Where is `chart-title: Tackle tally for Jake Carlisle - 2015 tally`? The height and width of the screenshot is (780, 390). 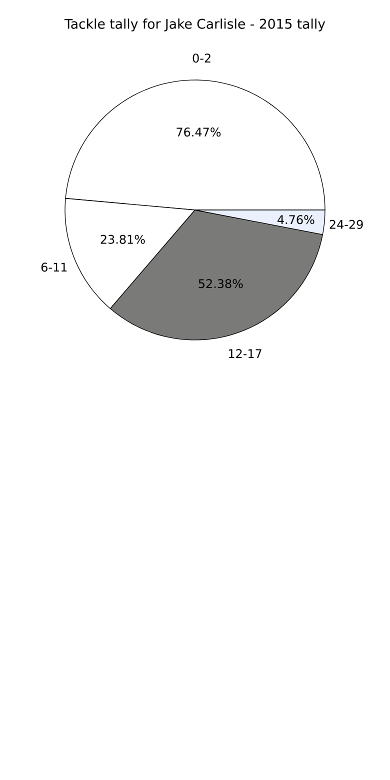 chart-title: Tackle tally for Jake Carlisle - 2015 tally is located at coordinates (195, 25).